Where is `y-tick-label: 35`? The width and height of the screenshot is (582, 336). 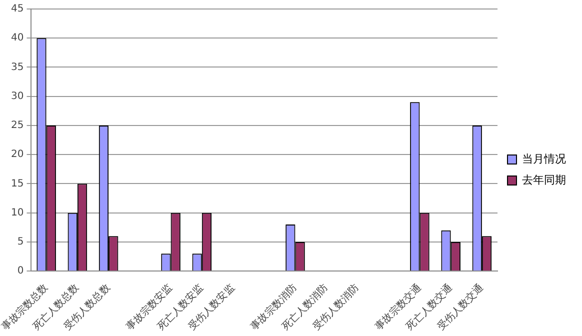 y-tick-label: 35 is located at coordinates (17, 67).